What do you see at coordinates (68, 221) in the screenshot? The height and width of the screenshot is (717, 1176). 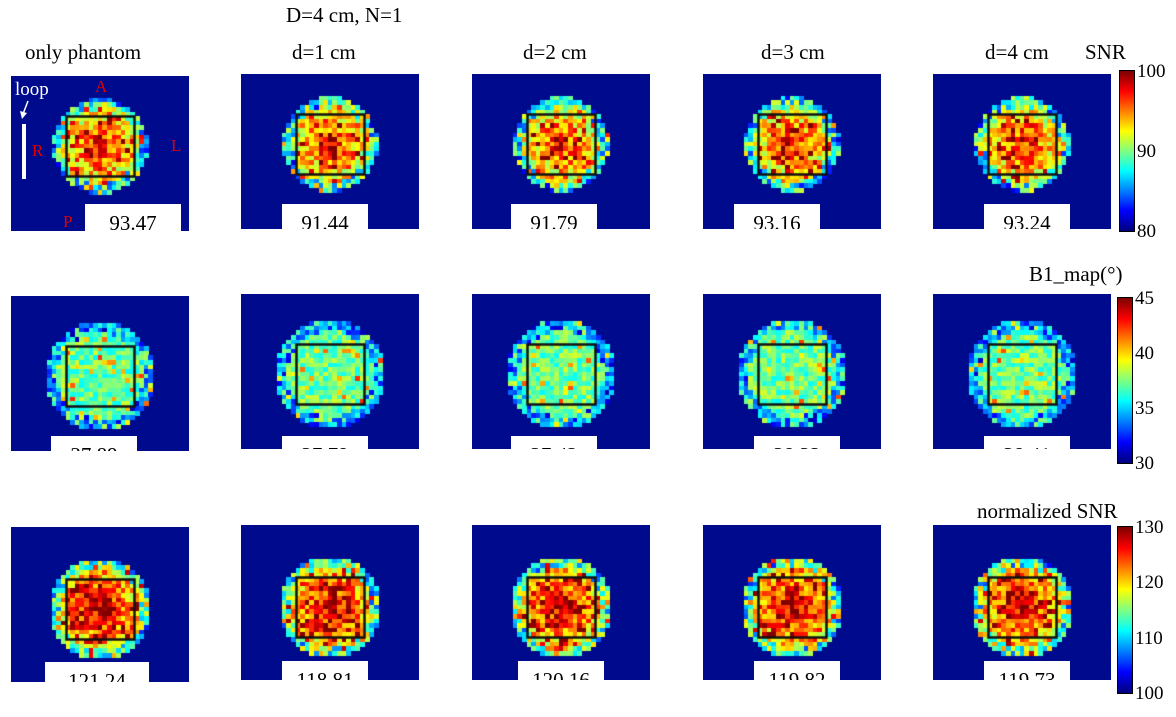 I see `orientation-label-posterior: P` at bounding box center [68, 221].